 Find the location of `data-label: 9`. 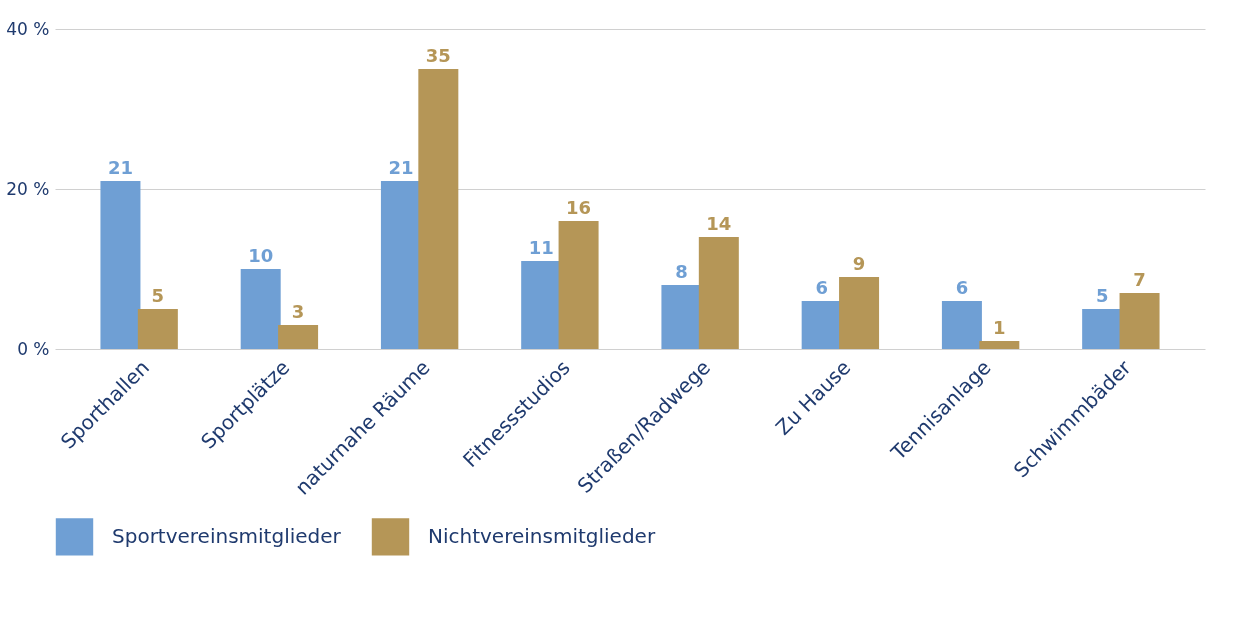

data-label: 9 is located at coordinates (859, 263).